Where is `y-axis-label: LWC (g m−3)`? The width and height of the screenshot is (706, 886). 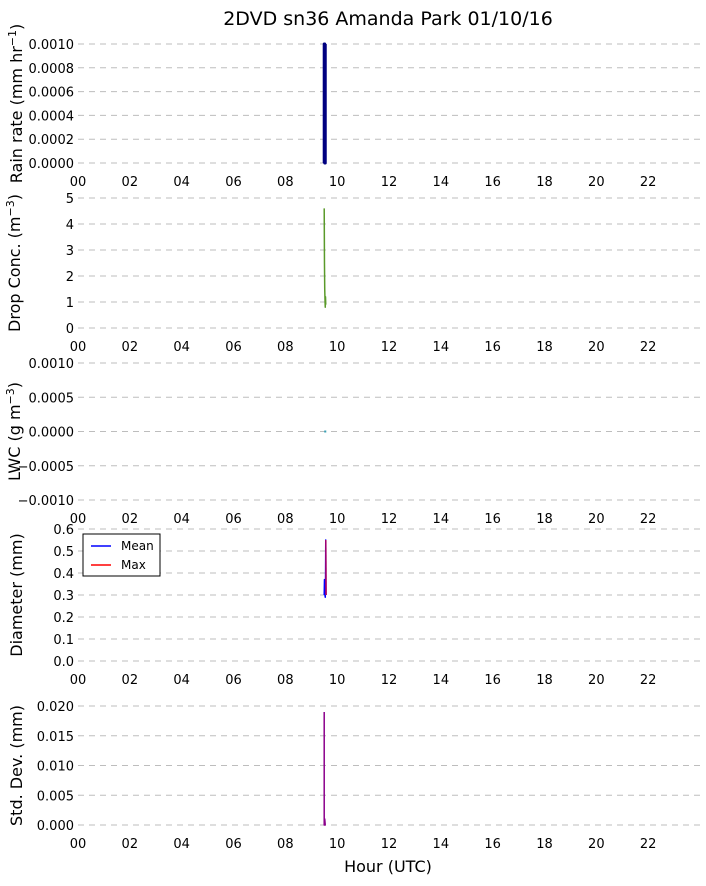 y-axis-label: LWC (g m−3) is located at coordinates (14, 431).